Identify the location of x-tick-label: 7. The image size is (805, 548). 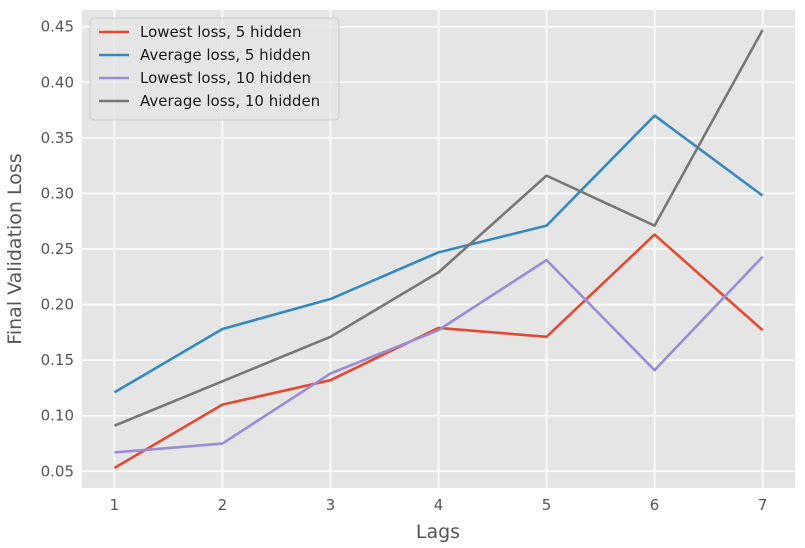
(763, 505).